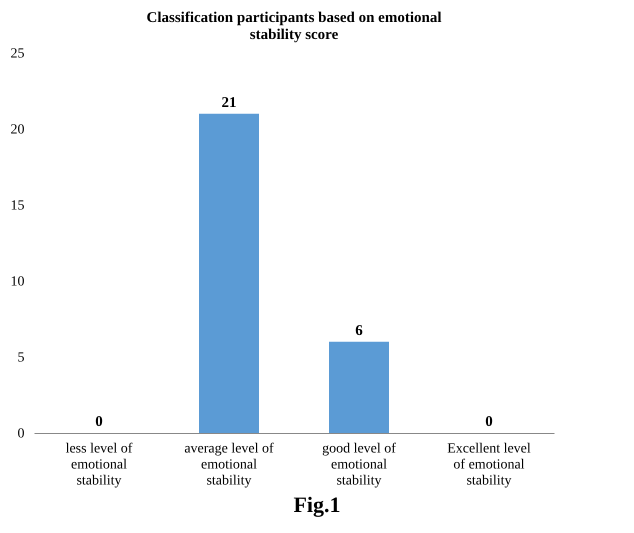 The height and width of the screenshot is (533, 634). Describe the element at coordinates (17, 282) in the screenshot. I see `y-tick-label: 10` at that location.